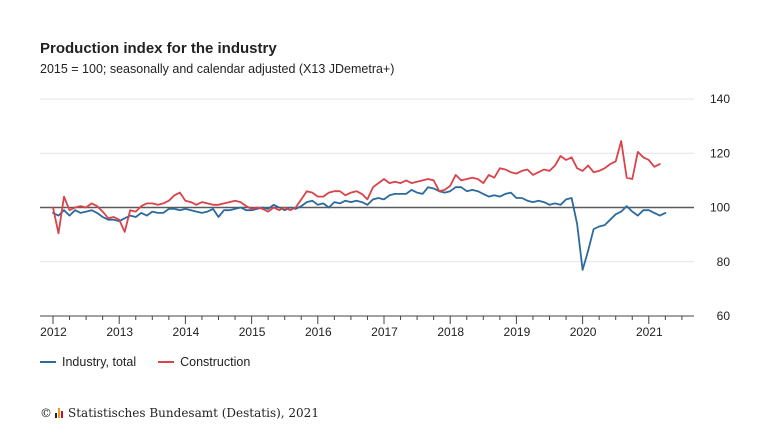 Image resolution: width=770 pixels, height=433 pixels. I want to click on y-tick-label: 120, so click(720, 153).